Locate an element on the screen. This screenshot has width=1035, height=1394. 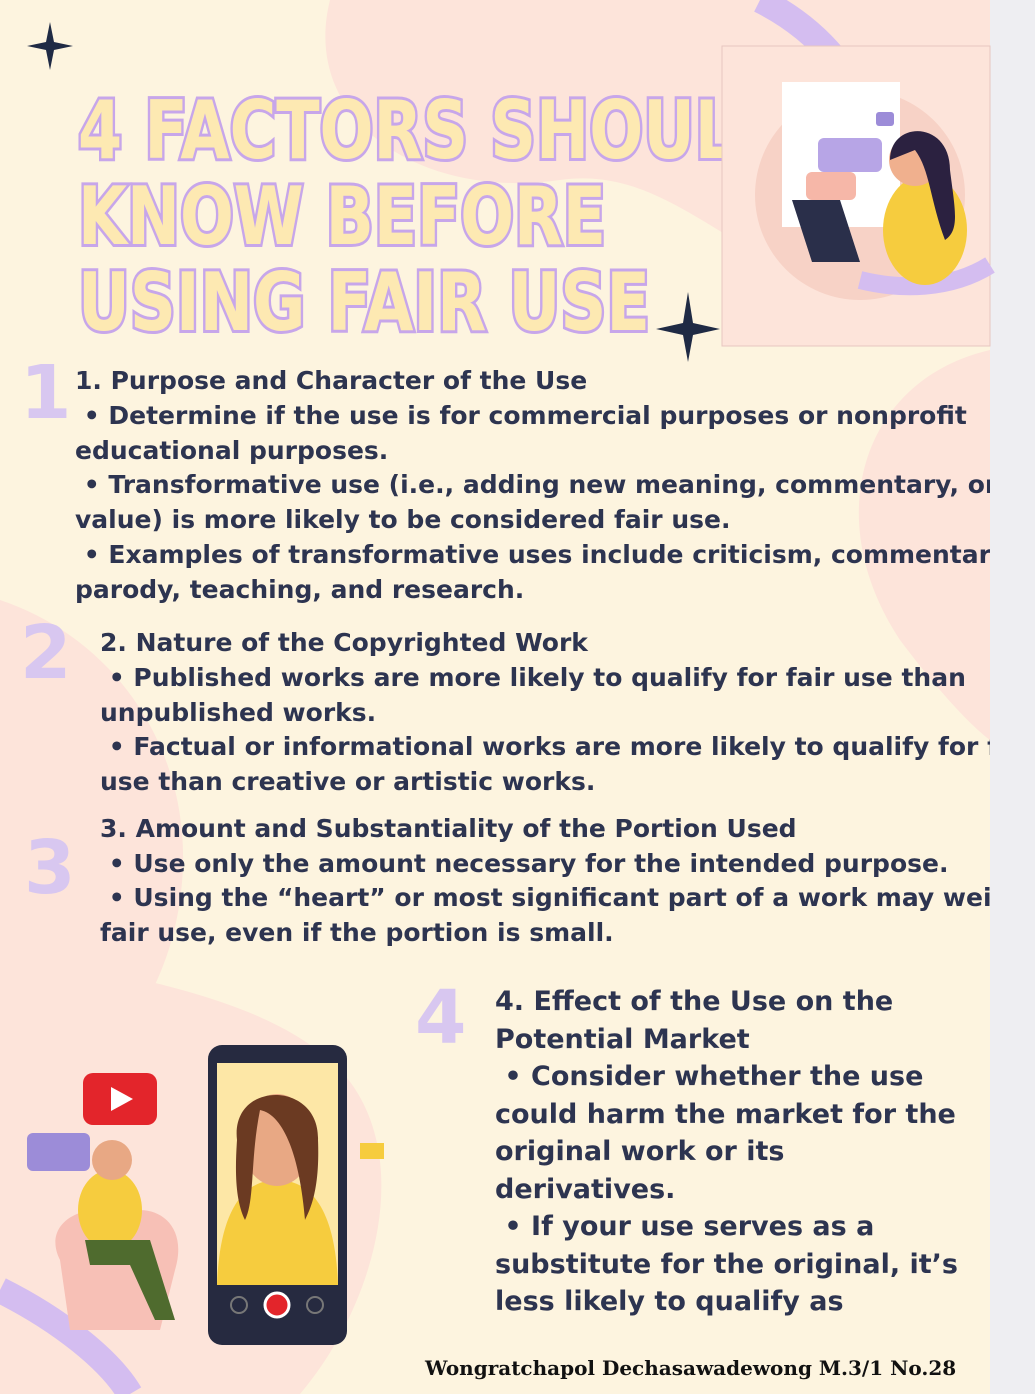
section-text: original work or its is located at coordinates (640, 1151).